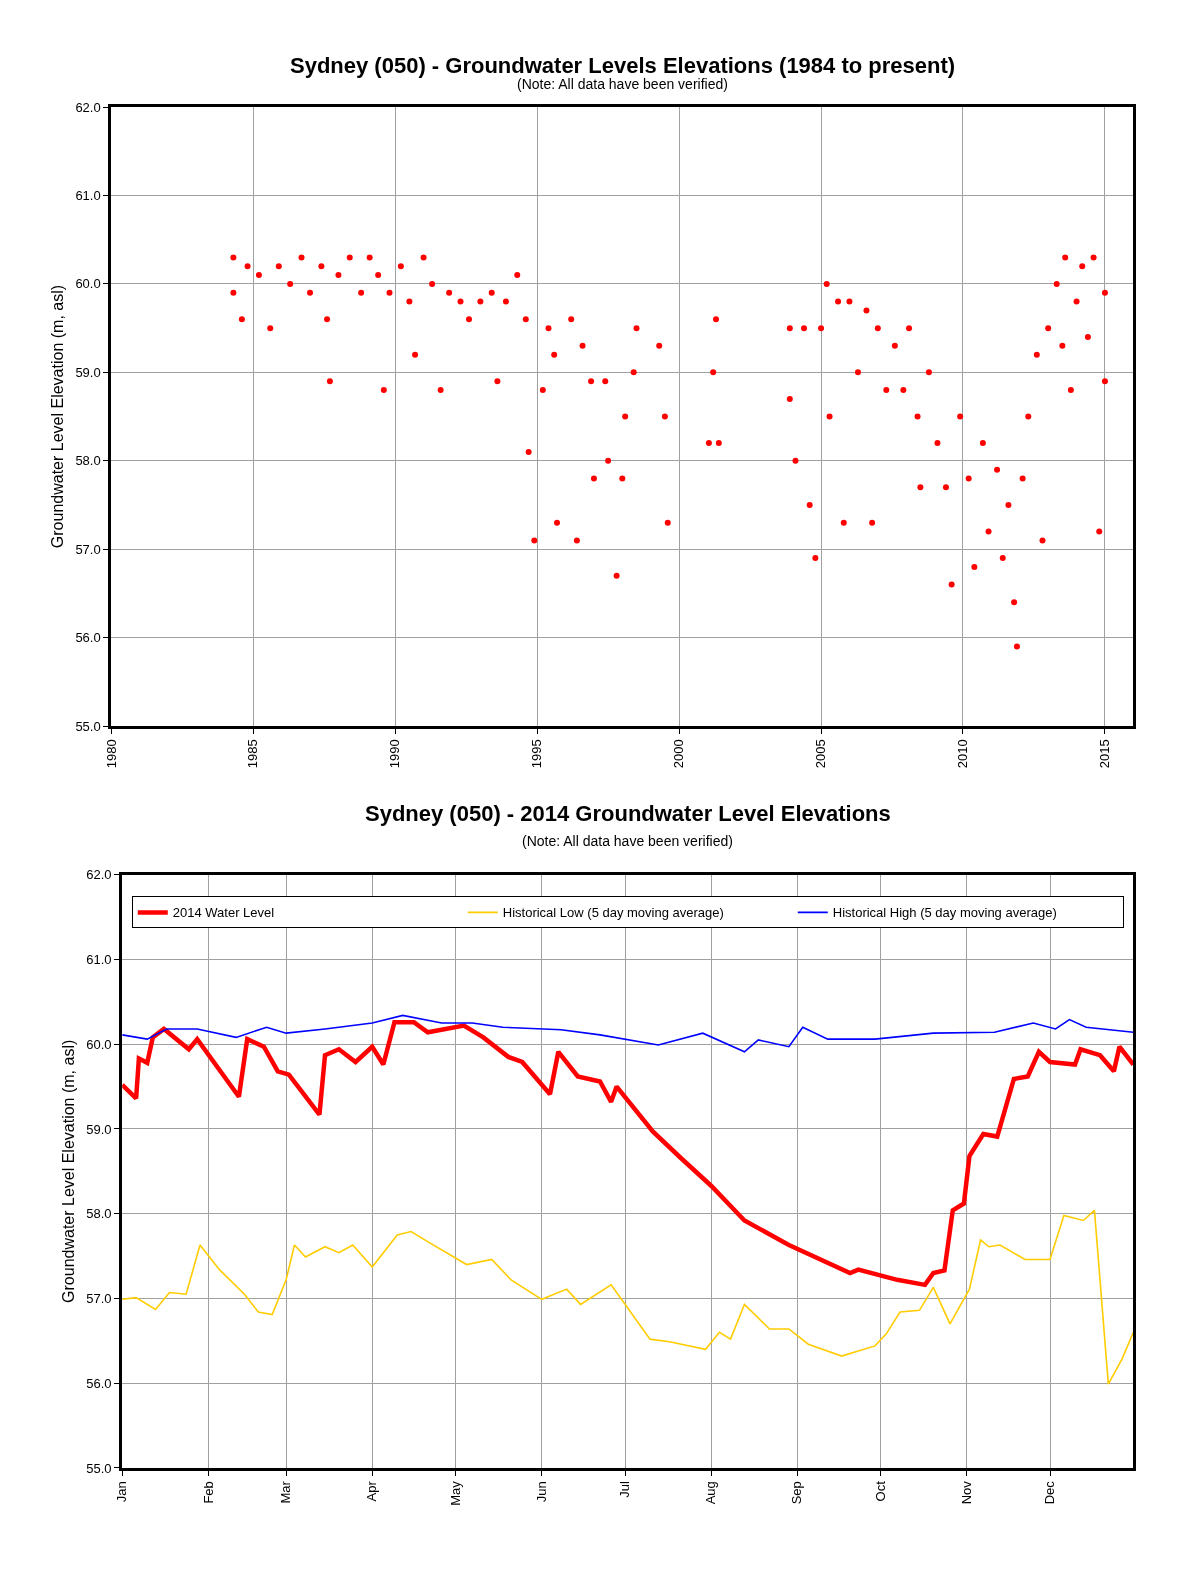 The width and height of the screenshot is (1182, 1577). Describe the element at coordinates (111, 754) in the screenshot. I see `x-tick-label: 1980` at that location.